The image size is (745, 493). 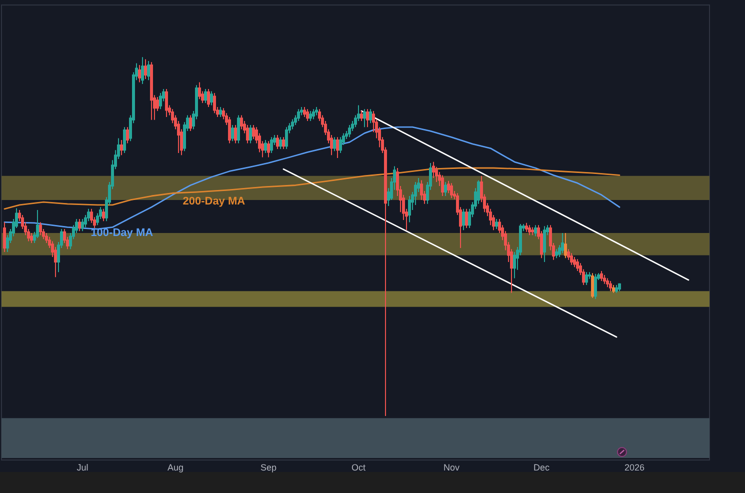 I want to click on x-tick-label: Nov, so click(x=451, y=467).